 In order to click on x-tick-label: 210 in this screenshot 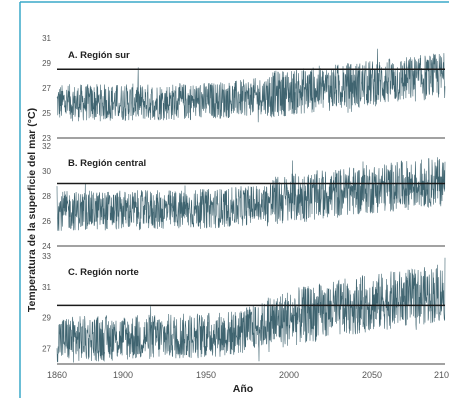, I will do `click(441, 375)`.